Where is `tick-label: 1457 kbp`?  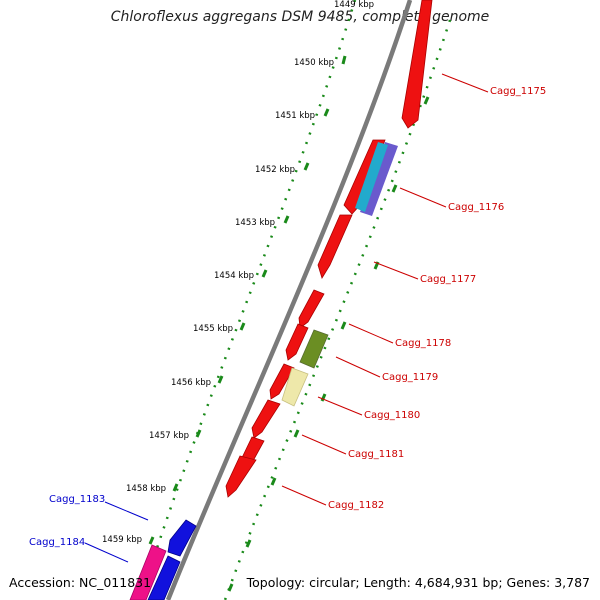 tick-label: 1457 kbp is located at coordinates (169, 436).